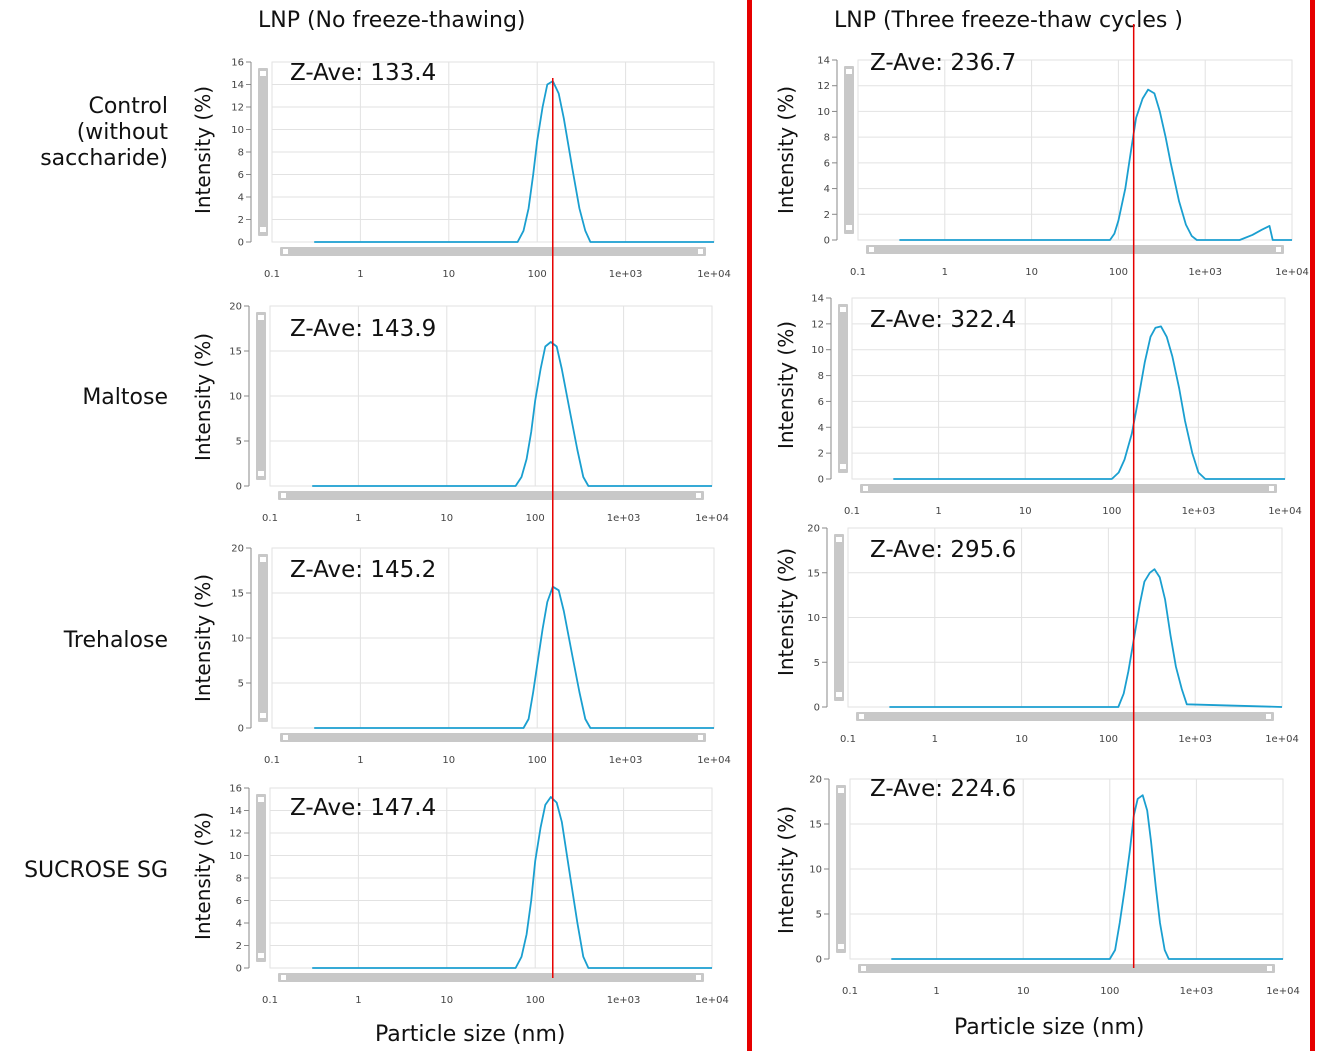 The image size is (1320, 1051). I want to click on plot-area, so click(1075, 150).